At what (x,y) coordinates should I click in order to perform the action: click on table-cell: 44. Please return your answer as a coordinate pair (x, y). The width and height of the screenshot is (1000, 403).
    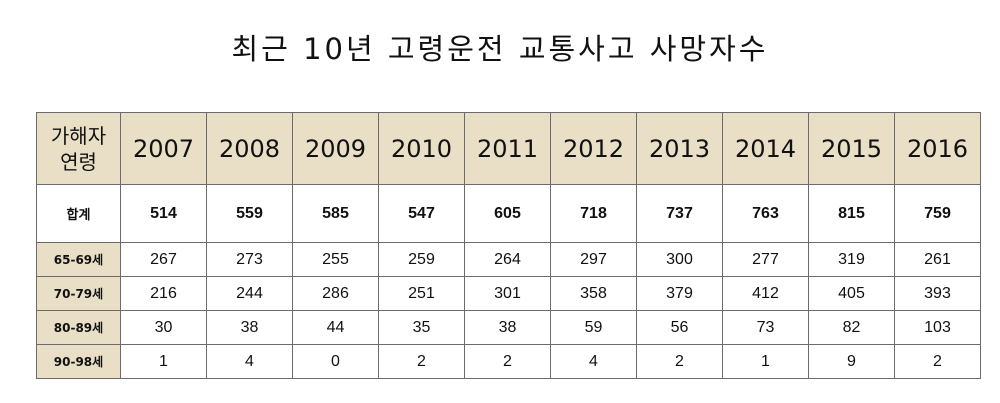
    Looking at the image, I should click on (335, 327).